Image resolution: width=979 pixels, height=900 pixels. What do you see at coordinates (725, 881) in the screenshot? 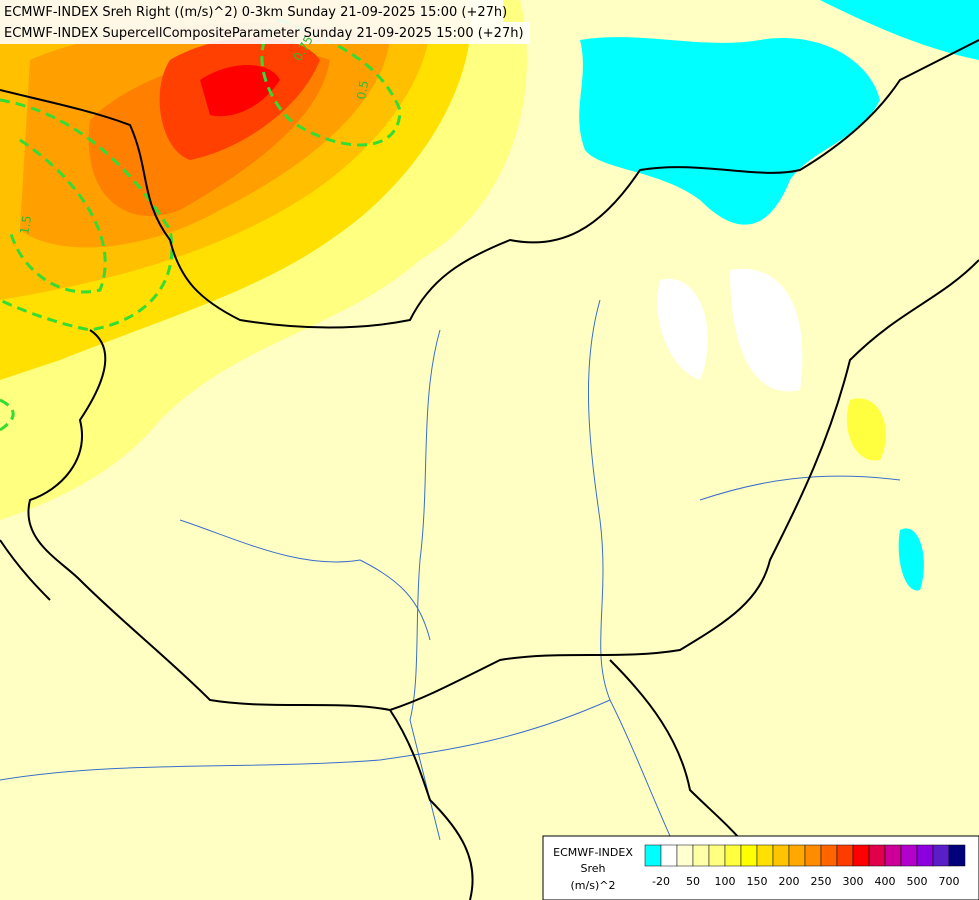
I see `legend-label: 100` at bounding box center [725, 881].